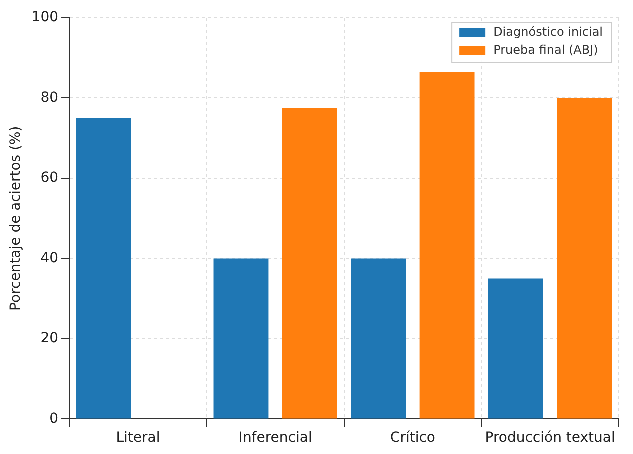 This screenshot has width=633, height=454. Describe the element at coordinates (16, 218) in the screenshot. I see `y-axis-title: Porcentaje de aciertos (%)` at that location.